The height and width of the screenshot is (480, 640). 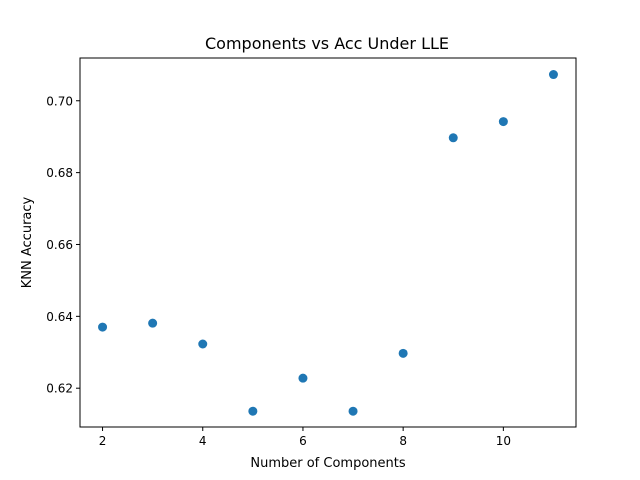 I want to click on x-axis-ticks: 2 4 6 8 10, so click(x=305, y=437).